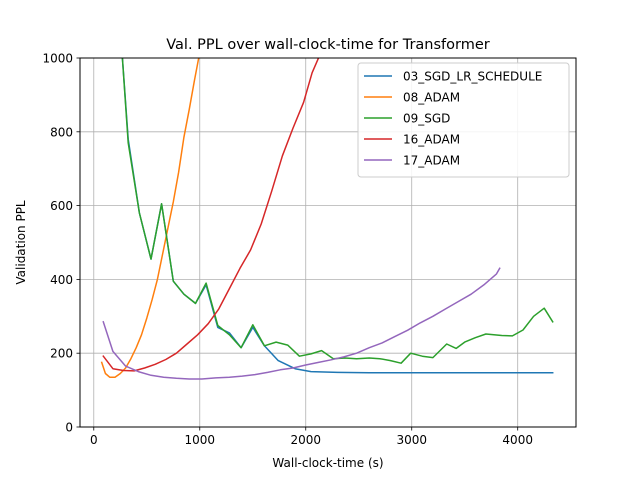 Image resolution: width=640 pixels, height=480 pixels. I want to click on series-line-17-adam, so click(301, 323).